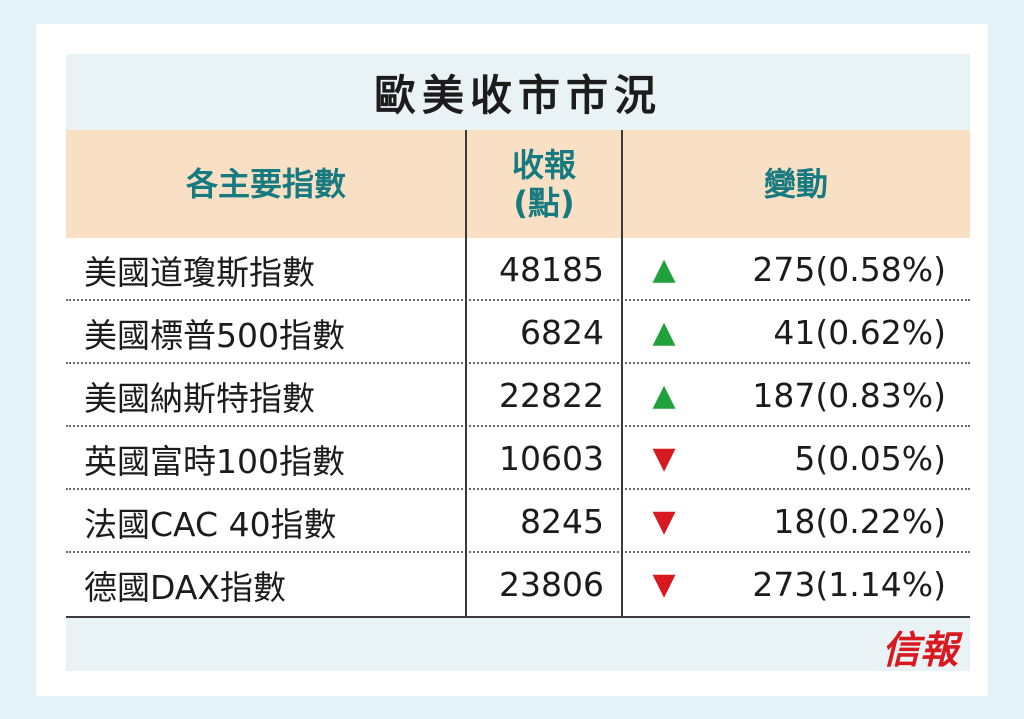 The height and width of the screenshot is (719, 1024). I want to click on index-name: 美國道瓊斯指數, so click(199, 272).